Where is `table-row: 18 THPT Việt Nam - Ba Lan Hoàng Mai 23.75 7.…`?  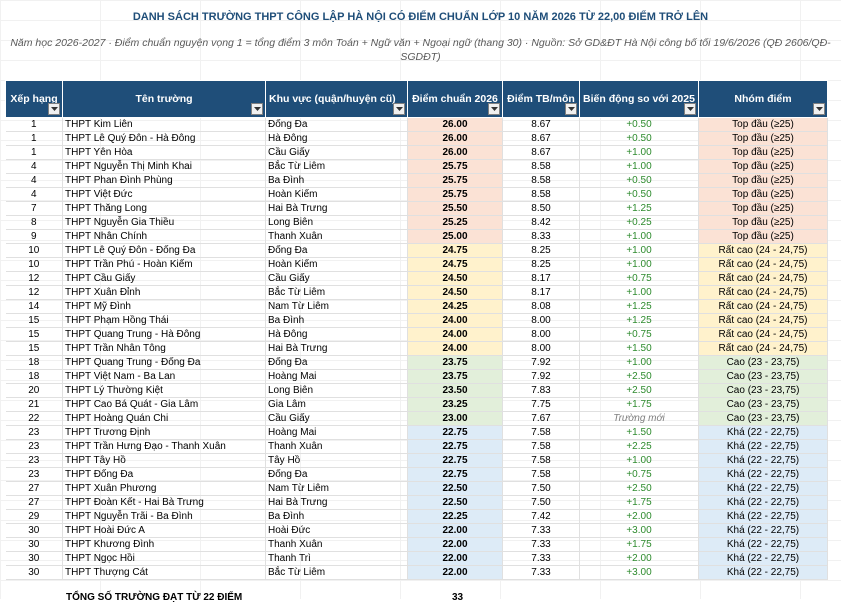 table-row: 18 THPT Việt Nam - Ba Lan Hoàng Mai 23.75 7.… is located at coordinates (416, 376).